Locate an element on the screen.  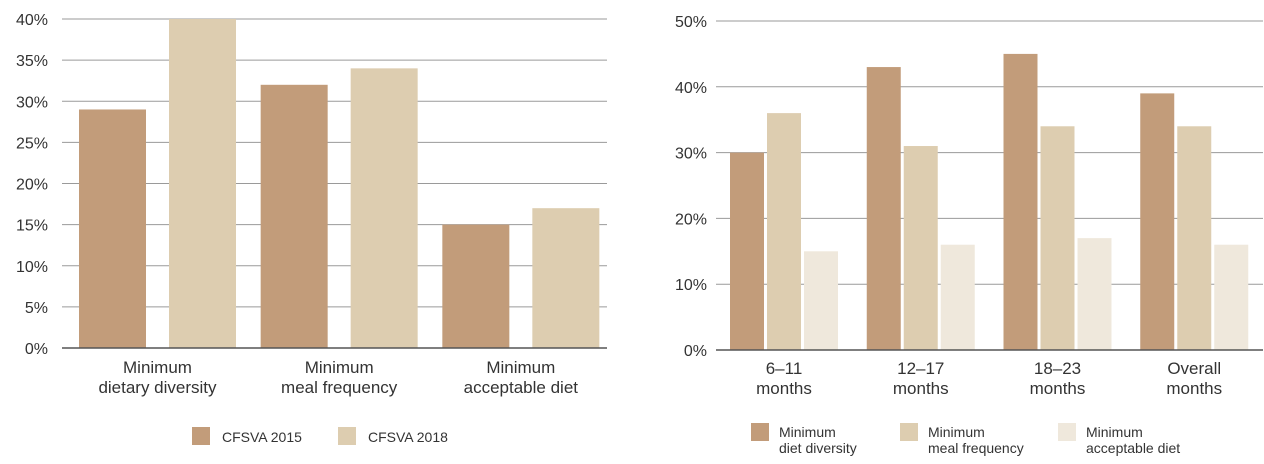
x-tick-label: 12–17 months is located at coordinates (921, 378).